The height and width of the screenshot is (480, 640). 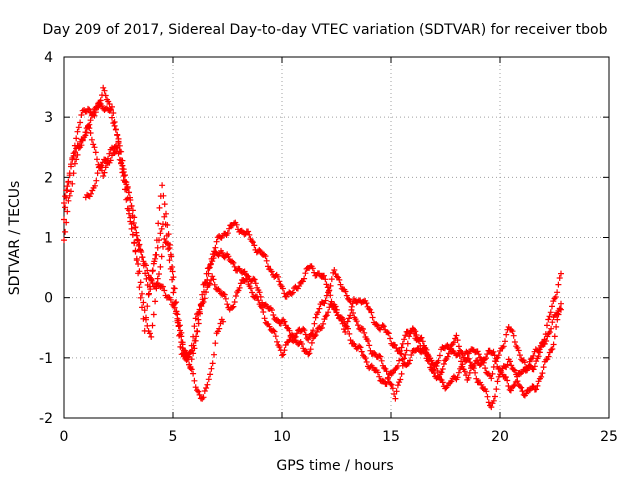 What do you see at coordinates (46, 419) in the screenshot?
I see `y-tick-label: -2` at bounding box center [46, 419].